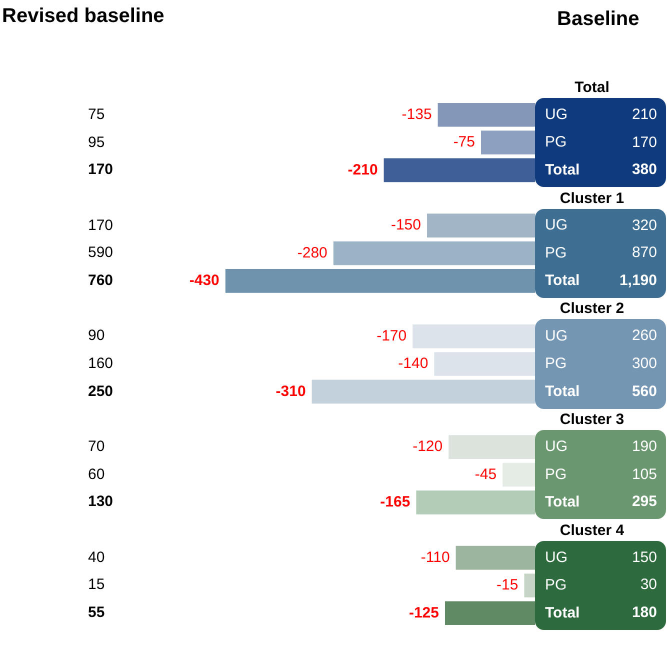 The image size is (667, 649). Describe the element at coordinates (312, 253) in the screenshot. I see `data-label: -280` at that location.